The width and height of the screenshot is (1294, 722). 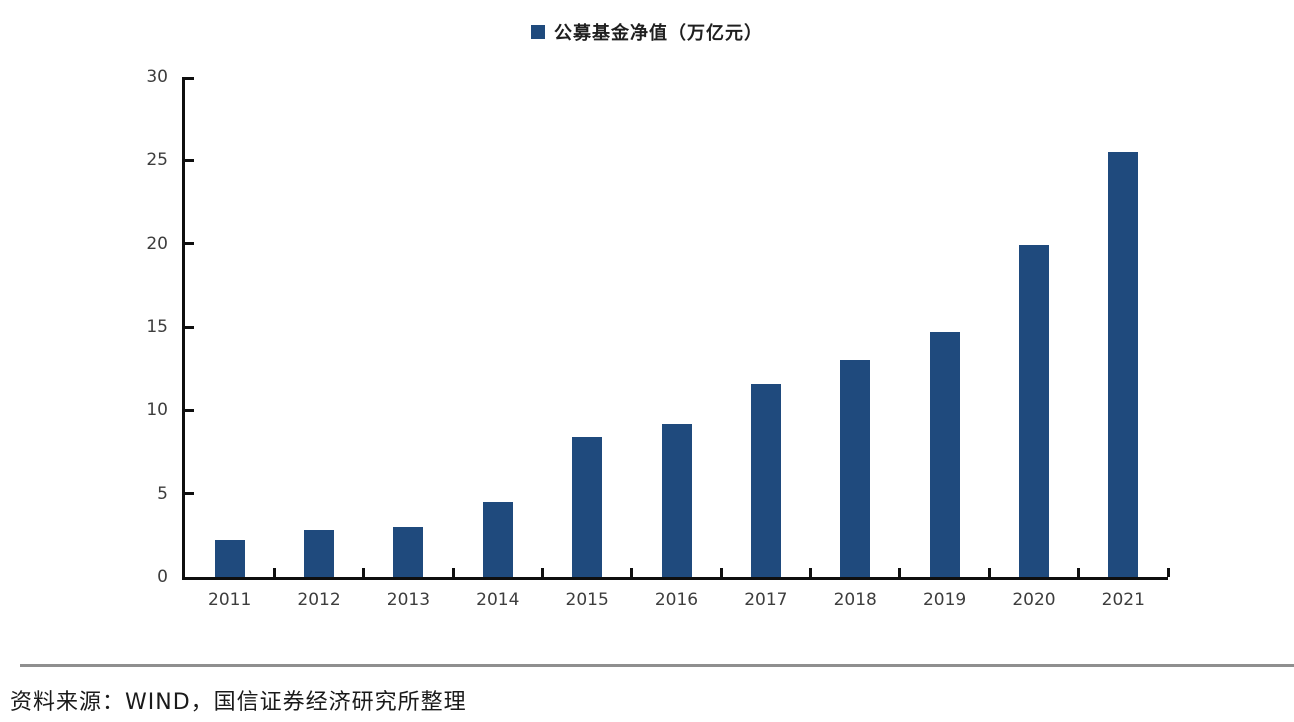 I want to click on bar-2011, so click(x=229, y=558).